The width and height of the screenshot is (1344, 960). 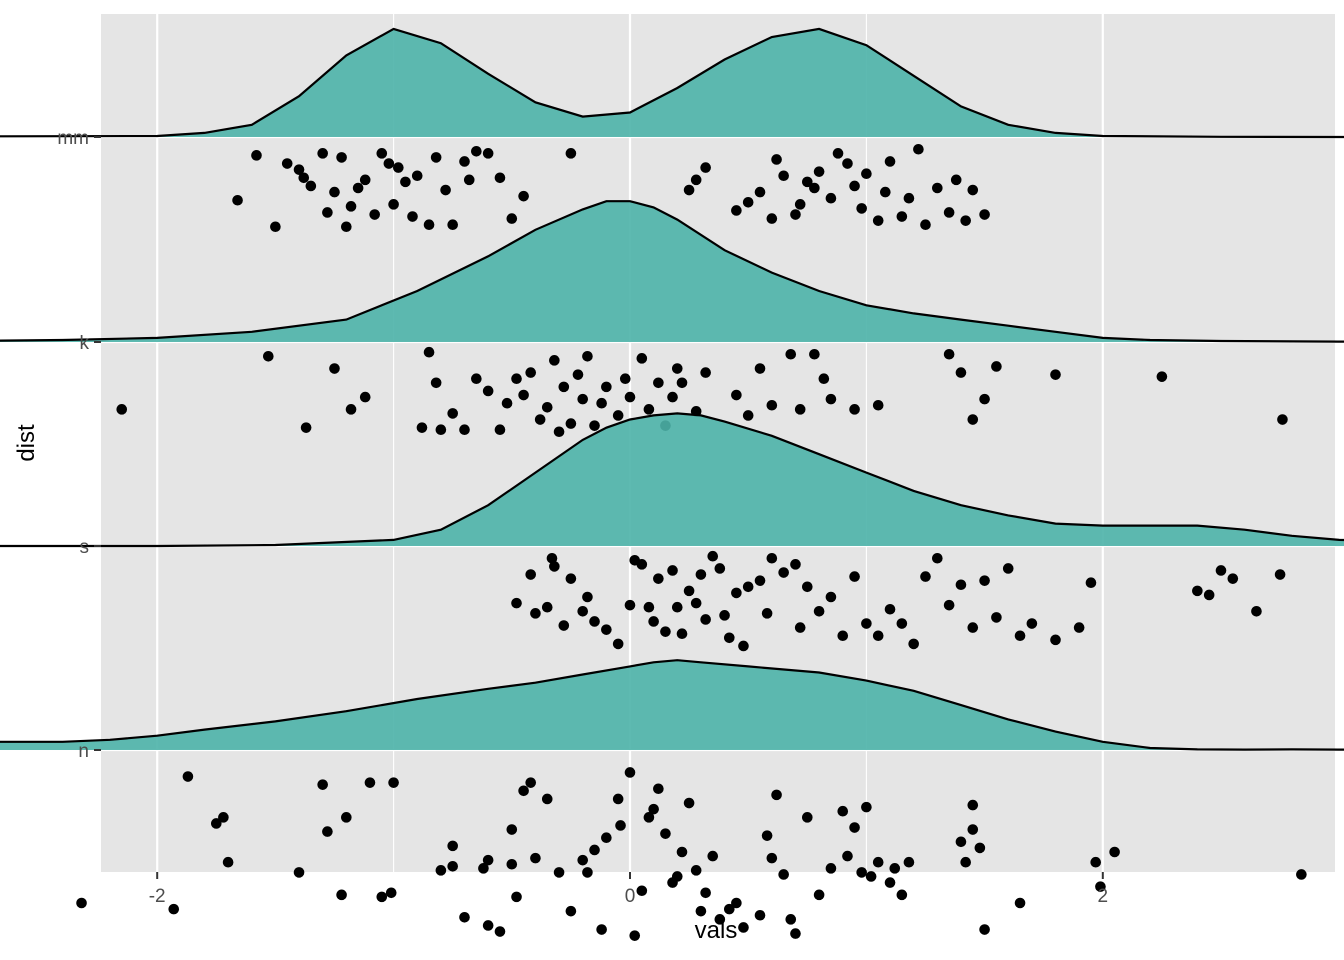 What do you see at coordinates (672, 271) in the screenshot?
I see `density-fill-k` at bounding box center [672, 271].